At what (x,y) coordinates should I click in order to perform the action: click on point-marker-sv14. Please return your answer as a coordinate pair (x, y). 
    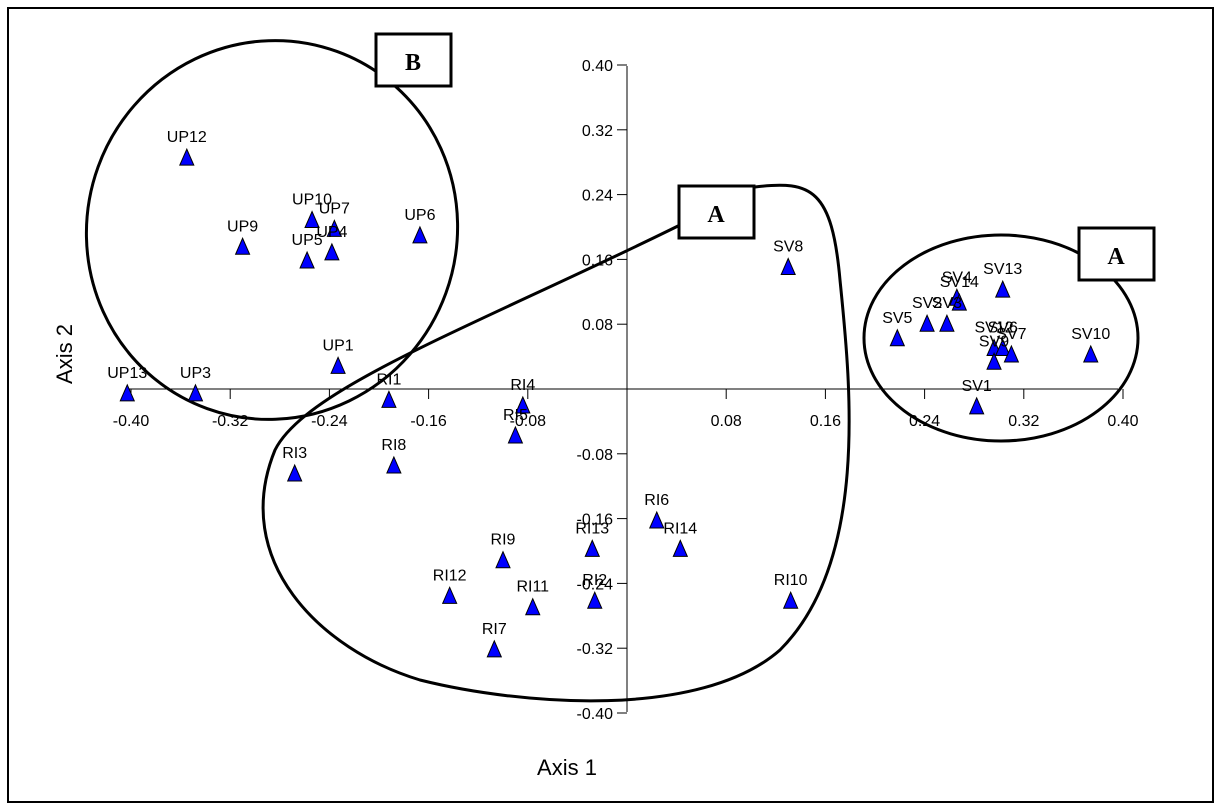
    Looking at the image, I should click on (959, 301).